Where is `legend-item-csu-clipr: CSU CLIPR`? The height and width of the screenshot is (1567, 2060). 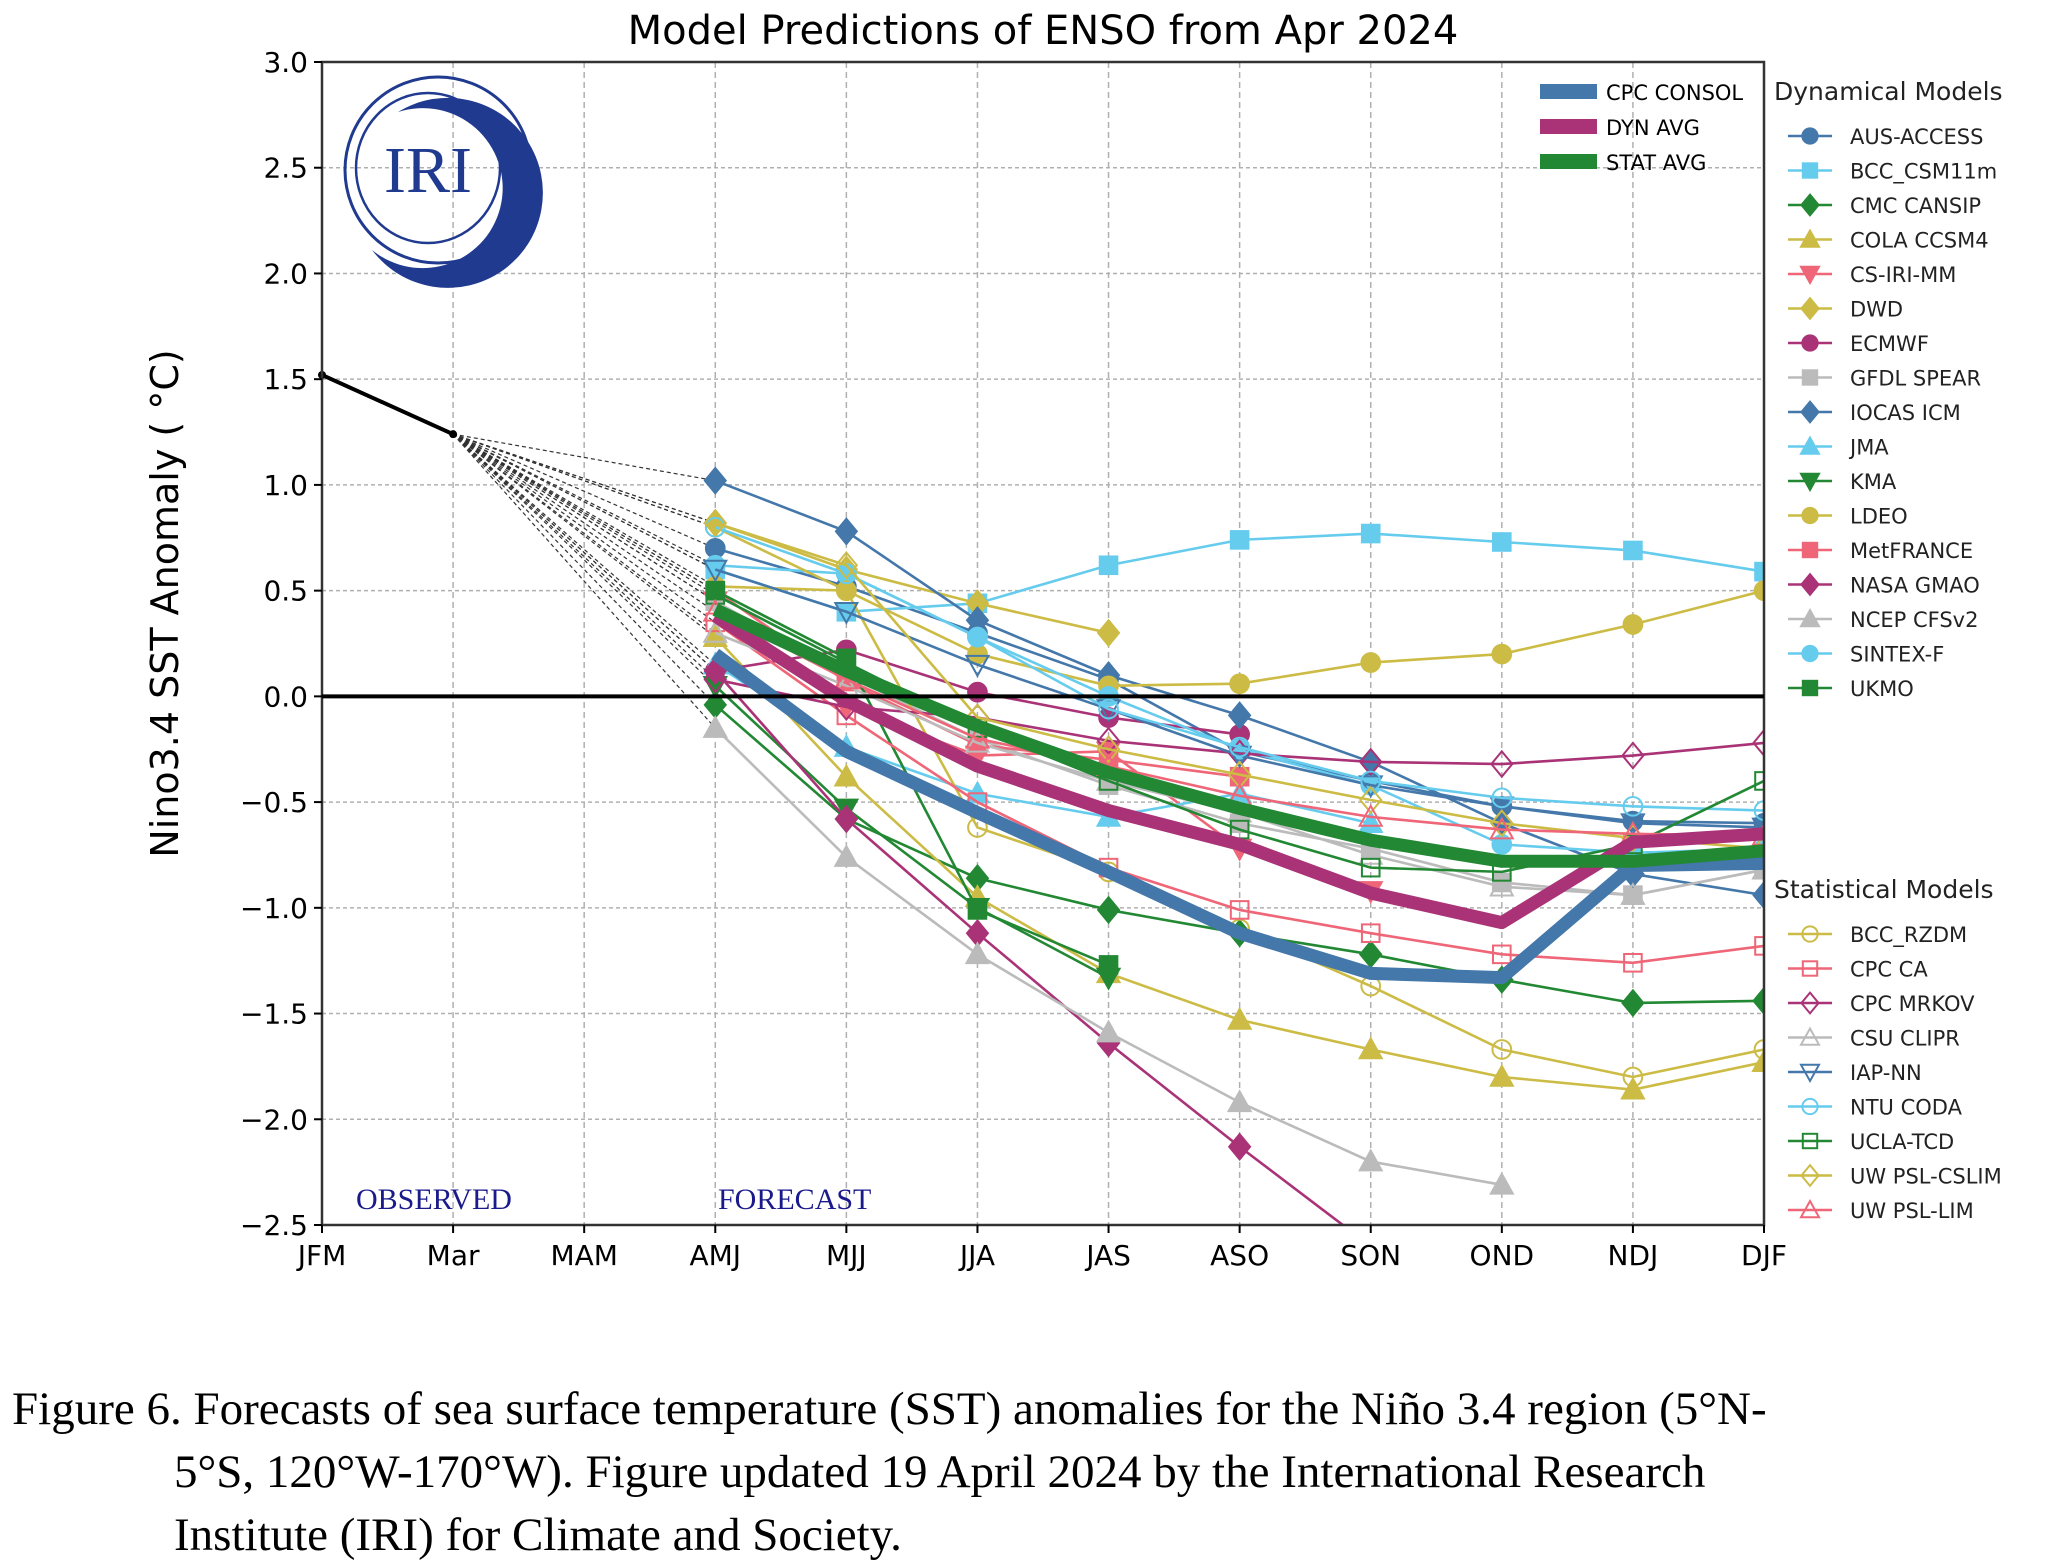 legend-item-csu-clipr: CSU CLIPR is located at coordinates (1874, 1038).